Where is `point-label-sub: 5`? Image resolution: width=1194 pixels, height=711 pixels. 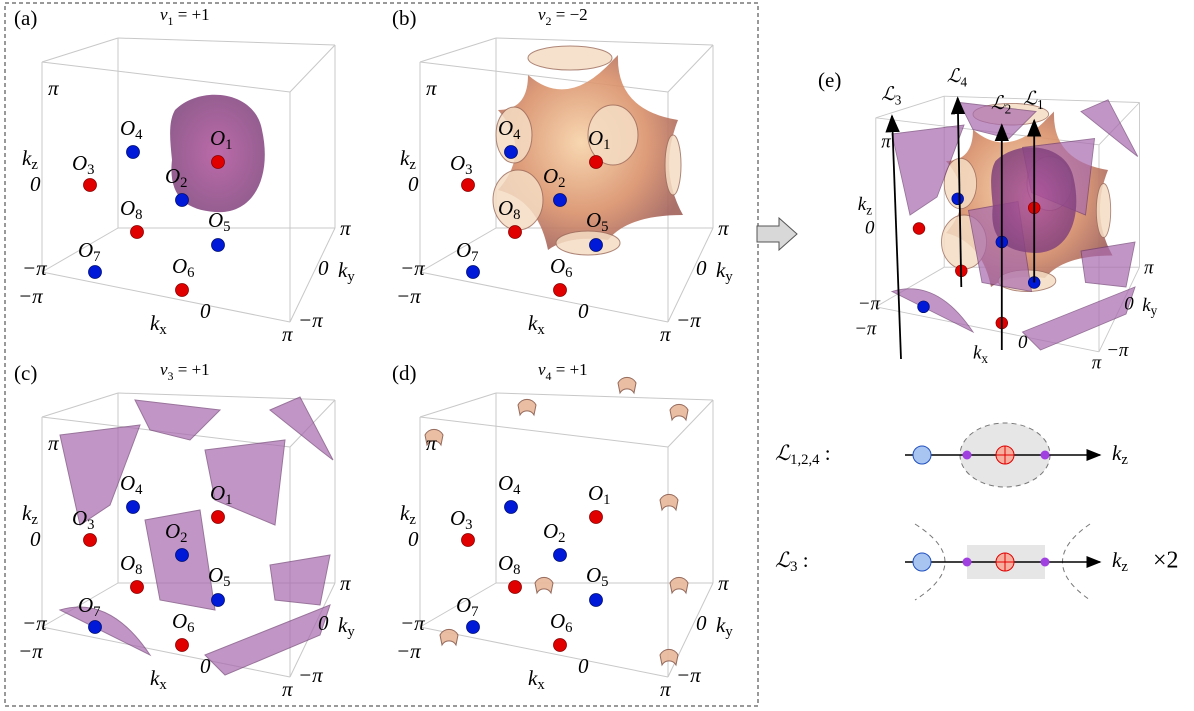
point-label-sub: 5 is located at coordinates (226, 227).